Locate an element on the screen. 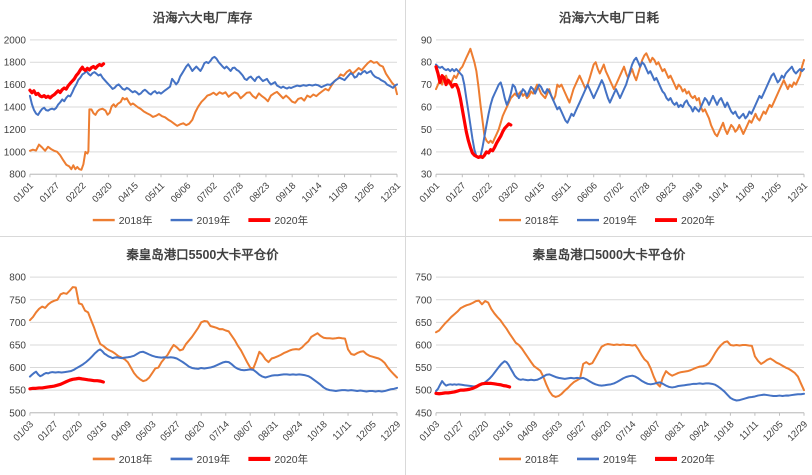  x-tick-label: 07/14 is located at coordinates (626, 431).